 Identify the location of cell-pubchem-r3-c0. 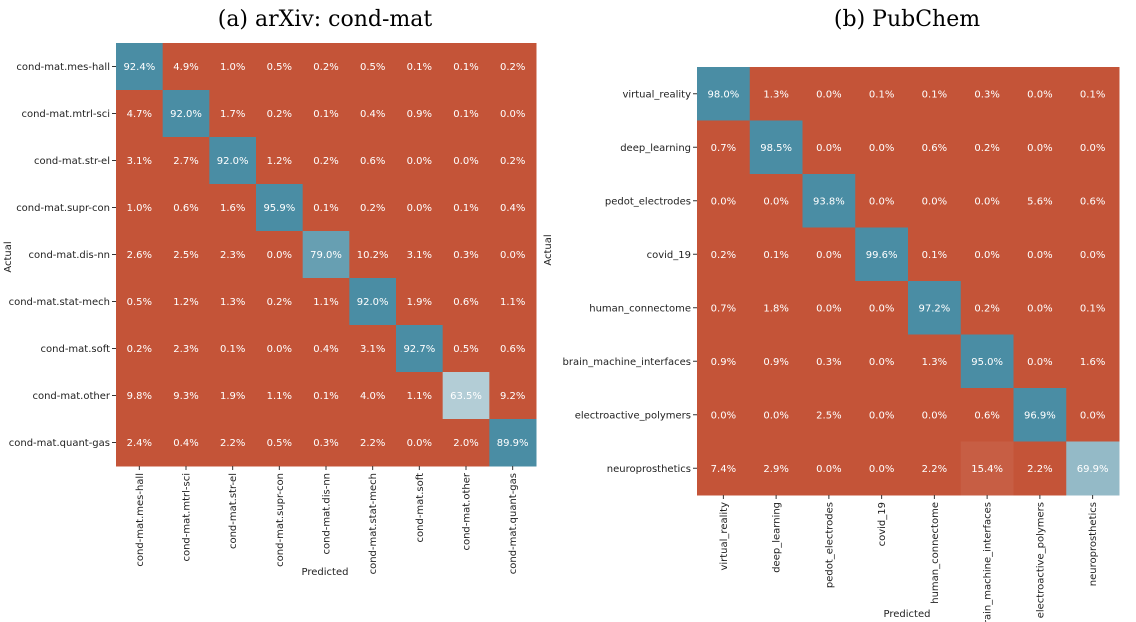
(724, 254).